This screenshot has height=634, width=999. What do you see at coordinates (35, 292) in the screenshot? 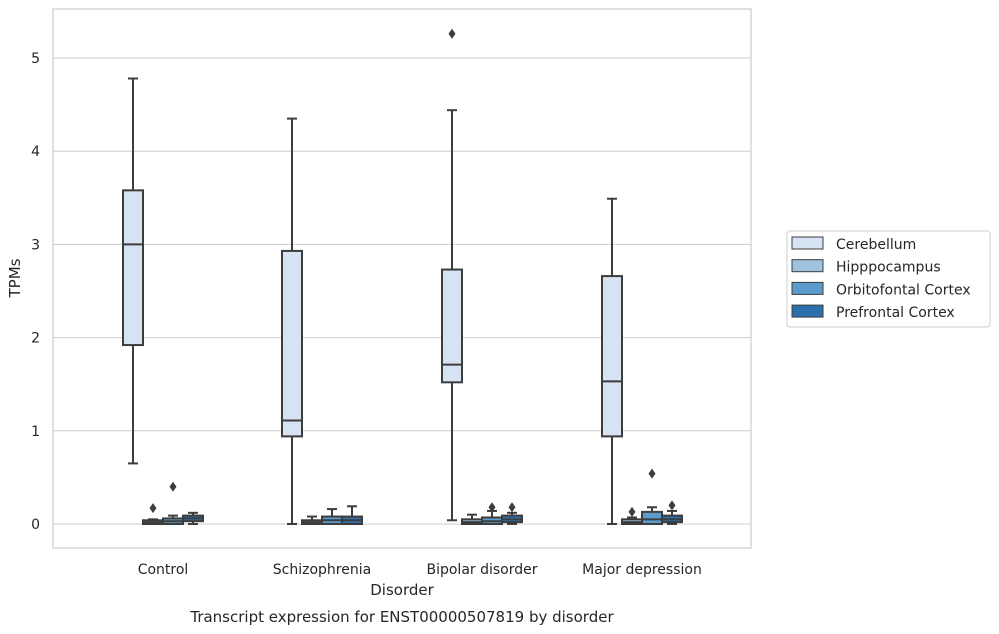
I see `y-tick-labels: 0 1 2 3 4 5` at bounding box center [35, 292].